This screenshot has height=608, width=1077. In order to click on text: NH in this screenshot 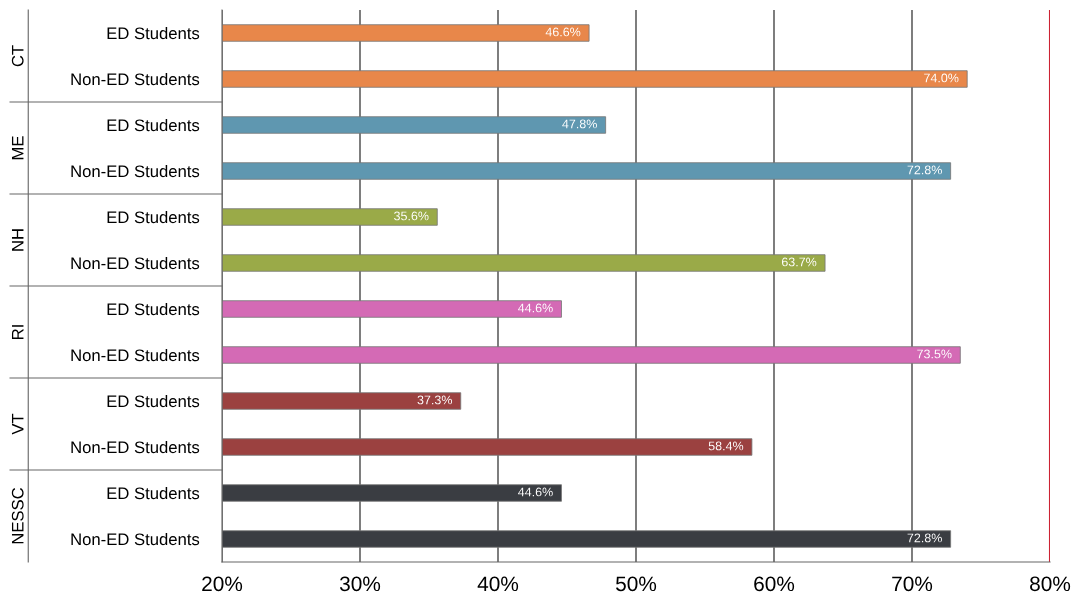, I will do `click(17, 240)`.